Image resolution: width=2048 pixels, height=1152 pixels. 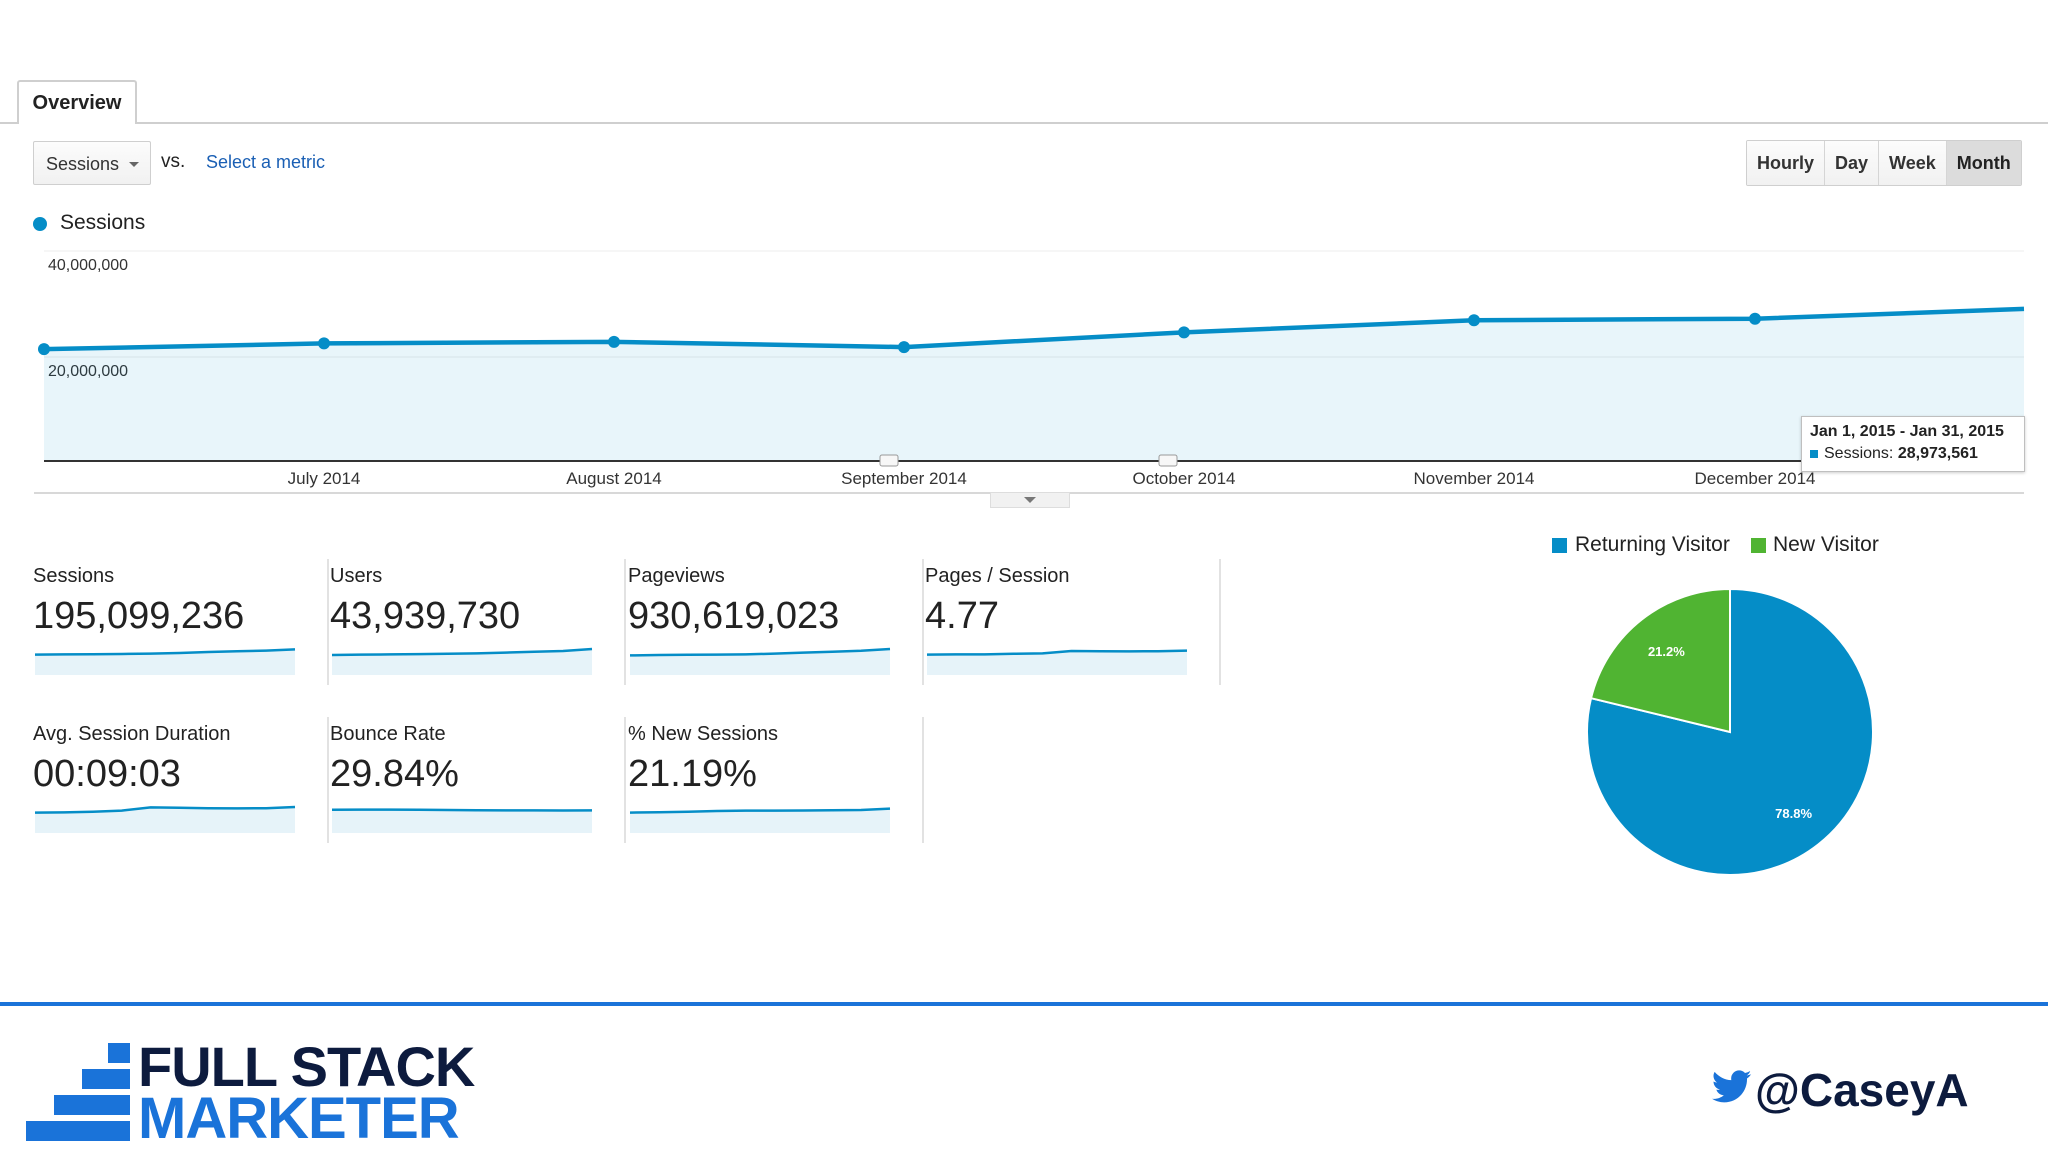 What do you see at coordinates (1666, 651) in the screenshot?
I see `pie-slice-label: 21.2%` at bounding box center [1666, 651].